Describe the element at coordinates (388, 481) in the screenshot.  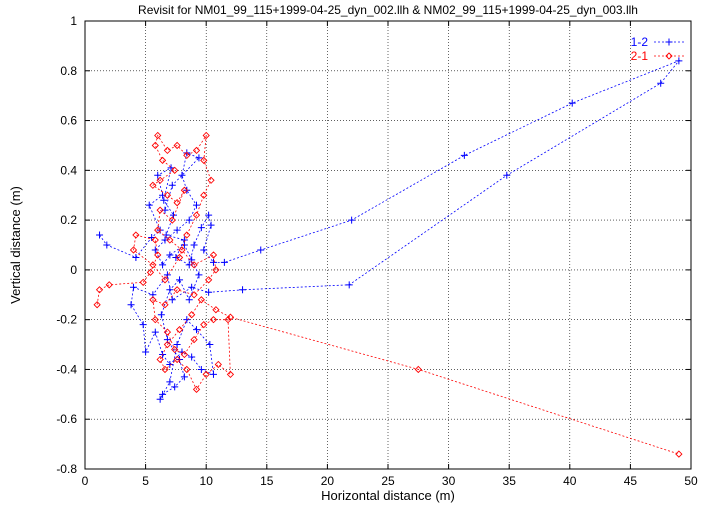
I see `x-tick-label: 25` at that location.